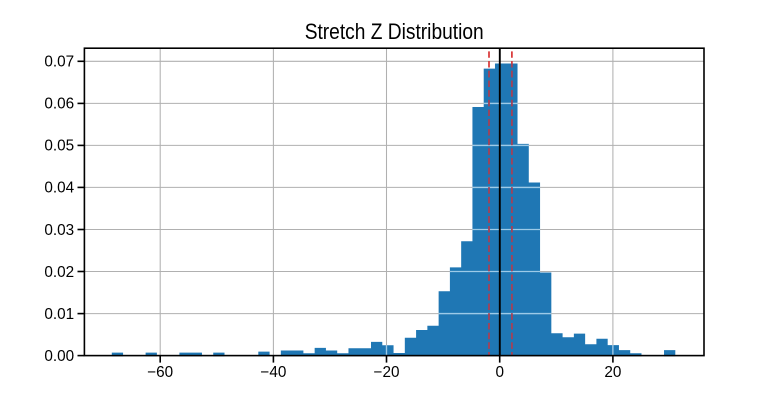 The image size is (768, 400). Describe the element at coordinates (499, 372) in the screenshot. I see `svg-text: 0` at that location.